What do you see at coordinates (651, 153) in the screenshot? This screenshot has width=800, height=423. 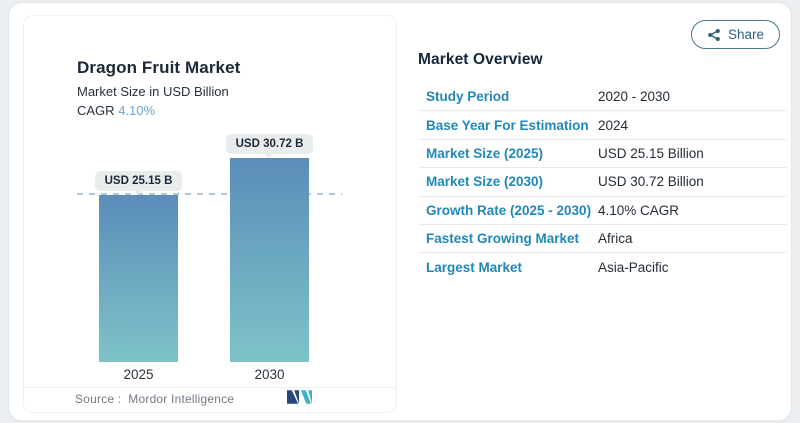 I see `row-value: USD 25.15 Billion` at bounding box center [651, 153].